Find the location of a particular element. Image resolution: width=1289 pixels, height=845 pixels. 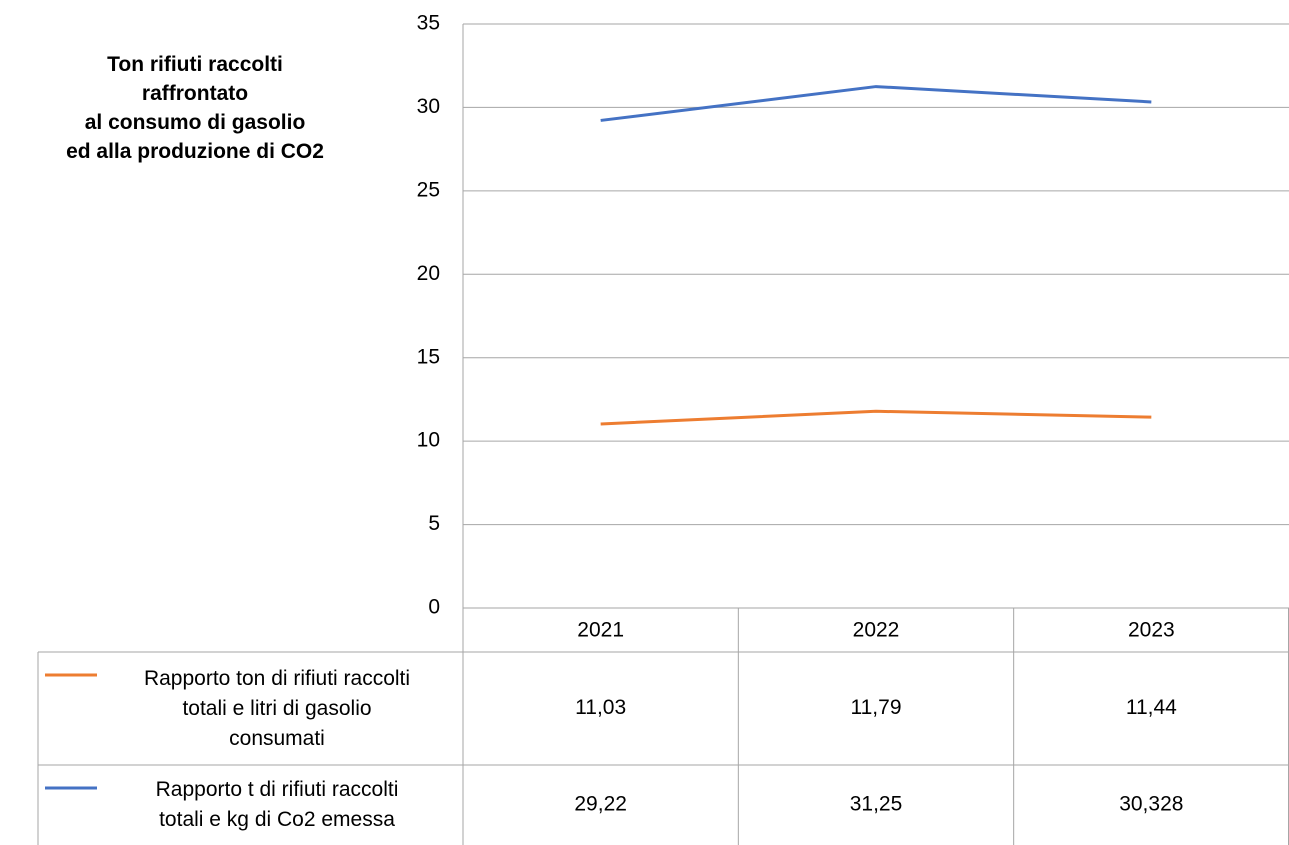

y-tick-label: 30 is located at coordinates (428, 106).